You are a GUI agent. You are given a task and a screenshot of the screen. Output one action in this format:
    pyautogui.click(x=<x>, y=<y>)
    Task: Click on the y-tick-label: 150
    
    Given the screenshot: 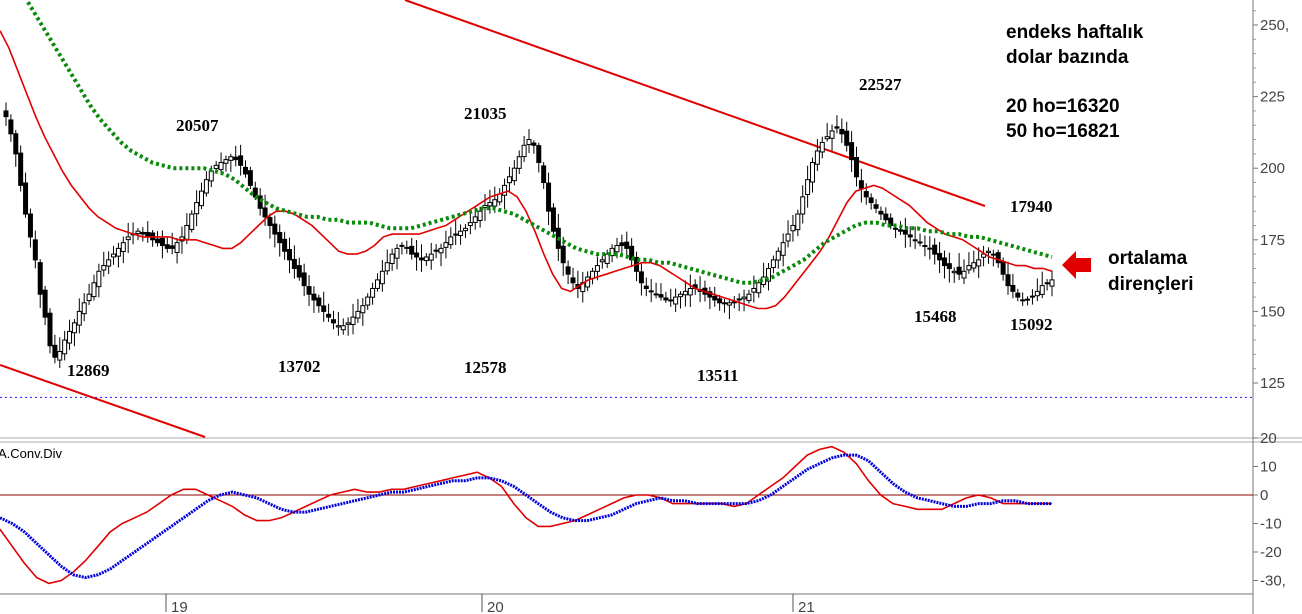 What is the action you would take?
    pyautogui.click(x=1272, y=311)
    